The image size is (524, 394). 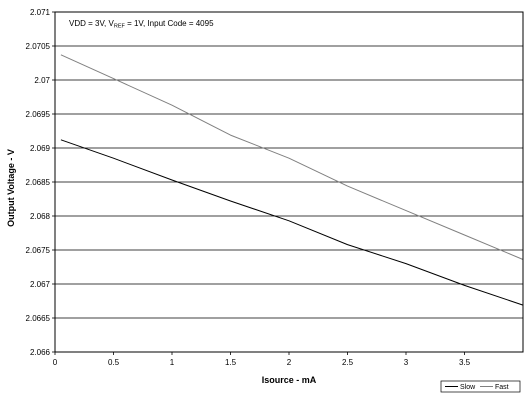 What do you see at coordinates (38, 318) in the screenshot?
I see `y-tick-label: 2.0665` at bounding box center [38, 318].